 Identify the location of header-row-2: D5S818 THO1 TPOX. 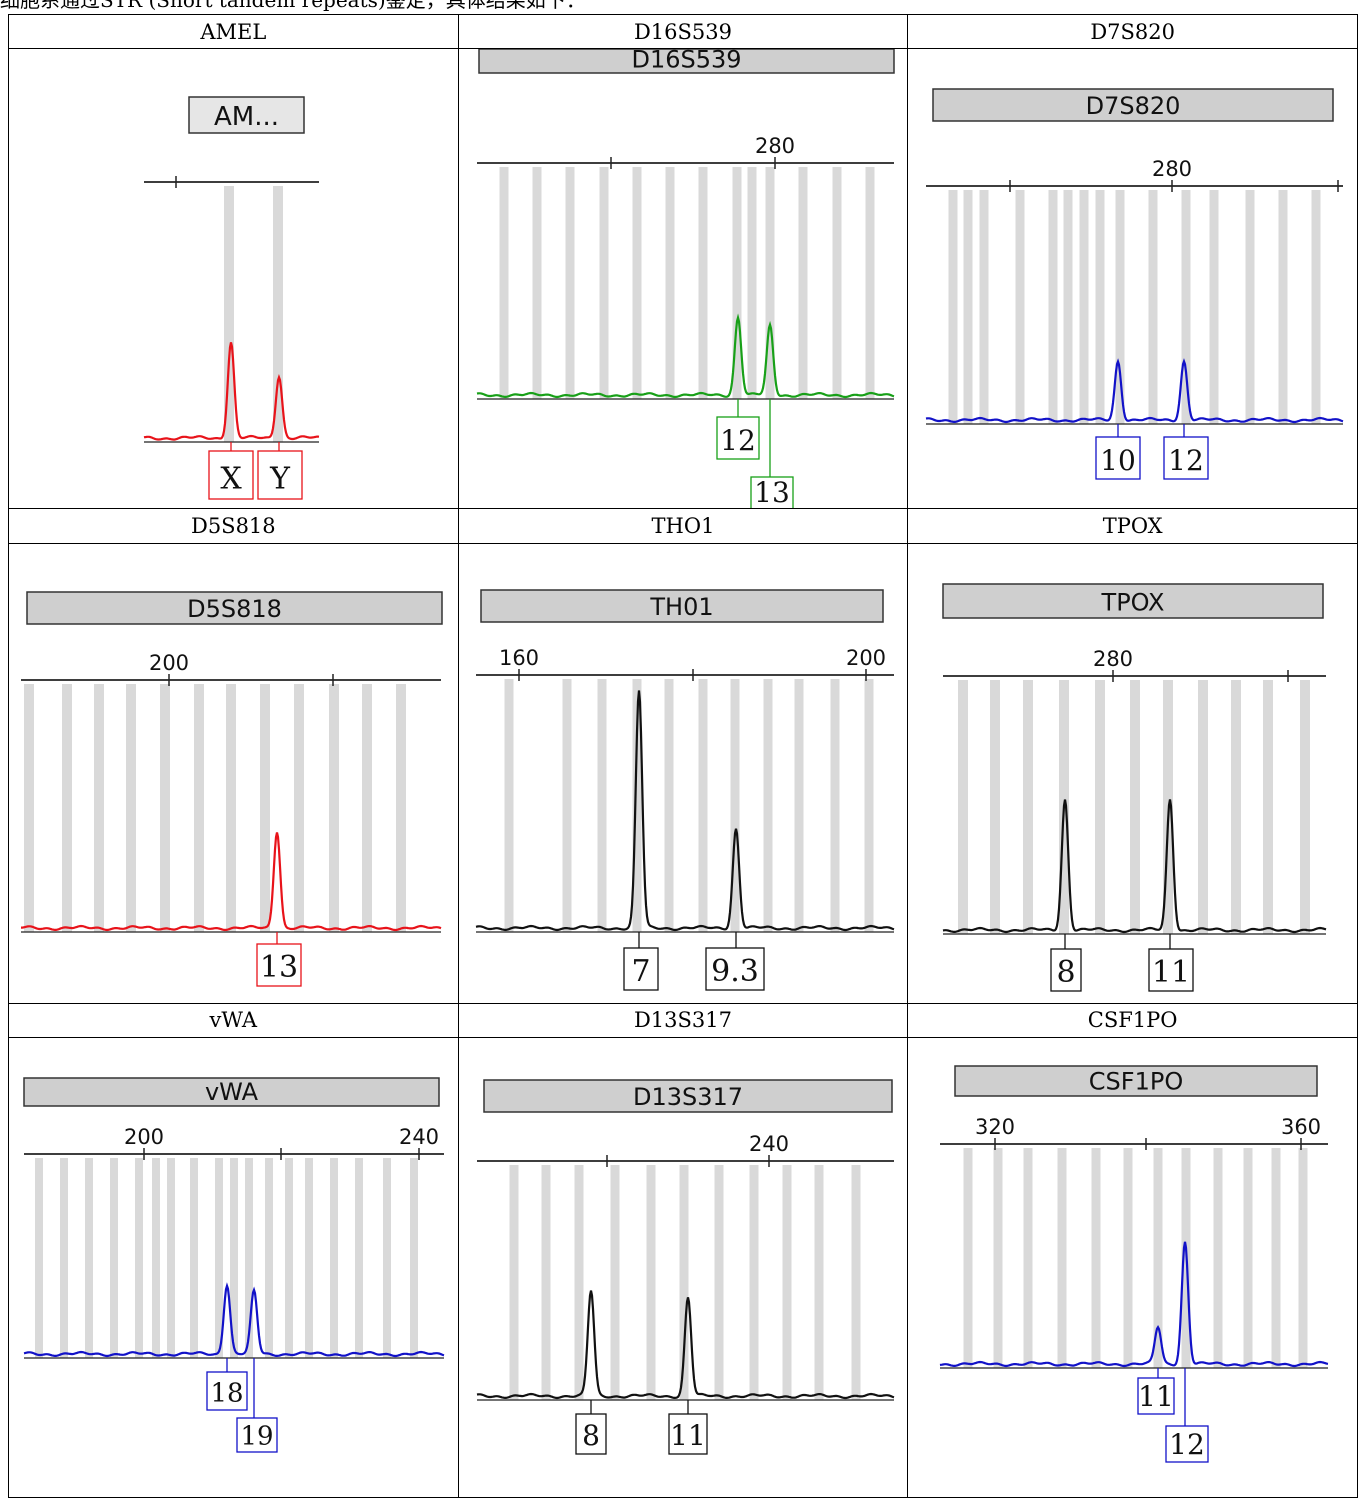
(683, 526).